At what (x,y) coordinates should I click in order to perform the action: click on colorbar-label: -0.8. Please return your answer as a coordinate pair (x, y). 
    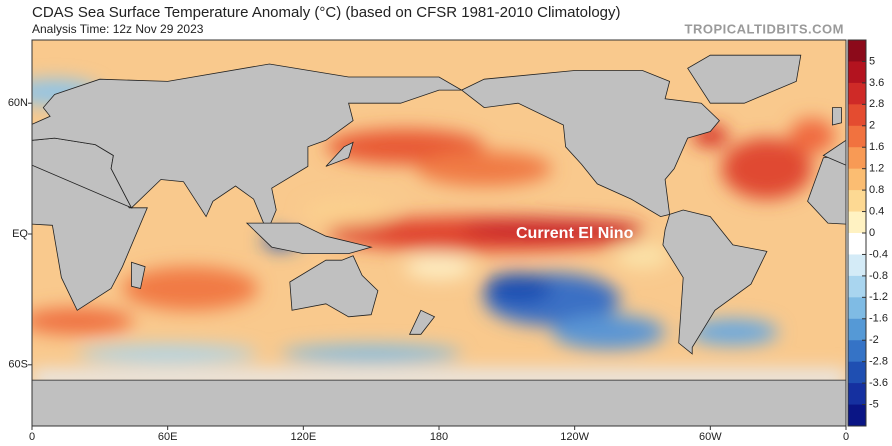
    Looking at the image, I should click on (878, 276).